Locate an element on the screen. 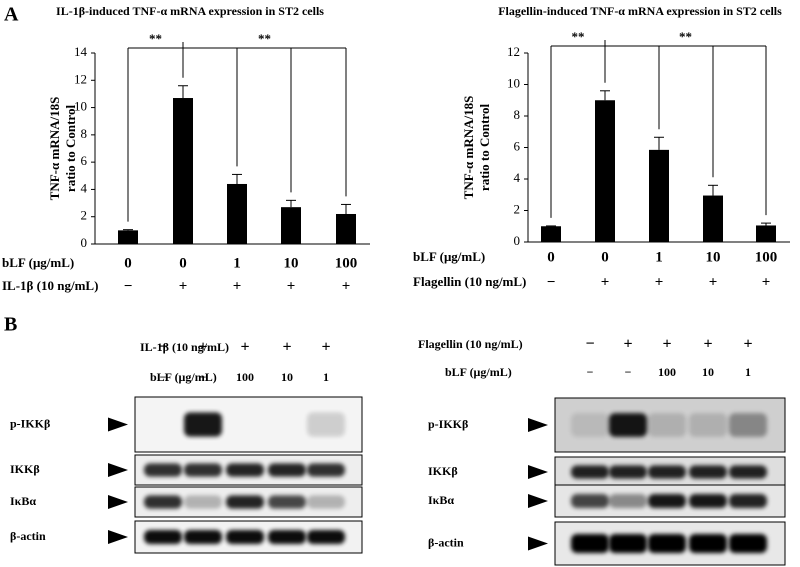  y-tick-label: 12 is located at coordinates (80, 78).